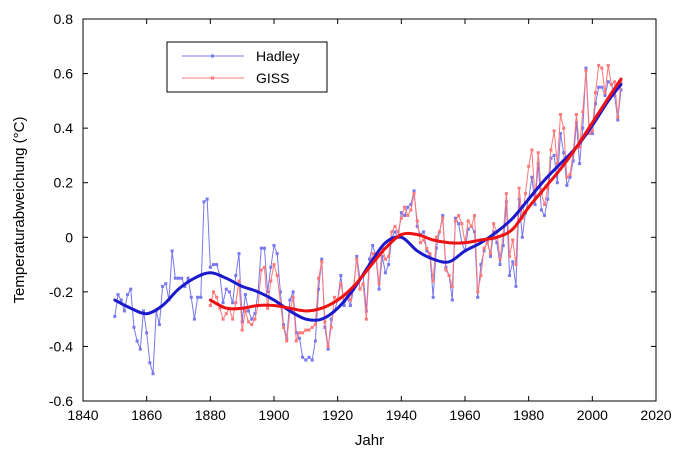 The height and width of the screenshot is (450, 677). I want to click on x-tick-label: 1940, so click(401, 415).